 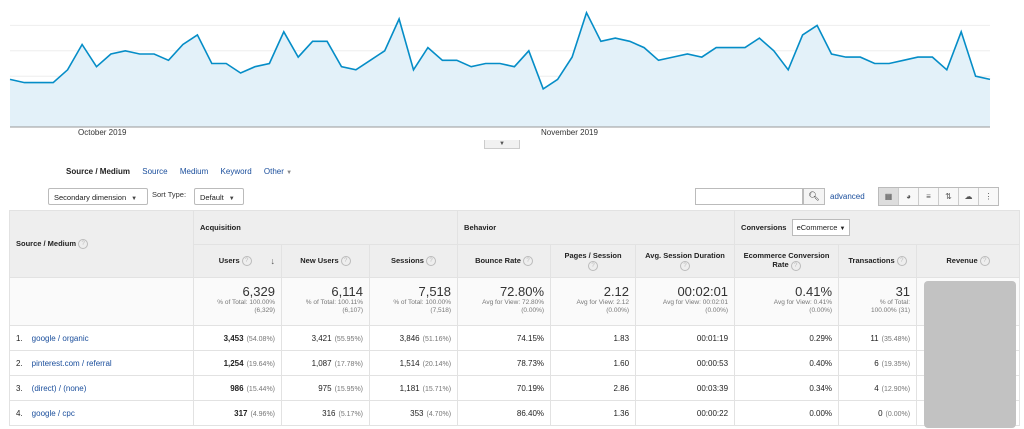 I want to click on comparison-view-icon: ⇅, so click(x=949, y=196).